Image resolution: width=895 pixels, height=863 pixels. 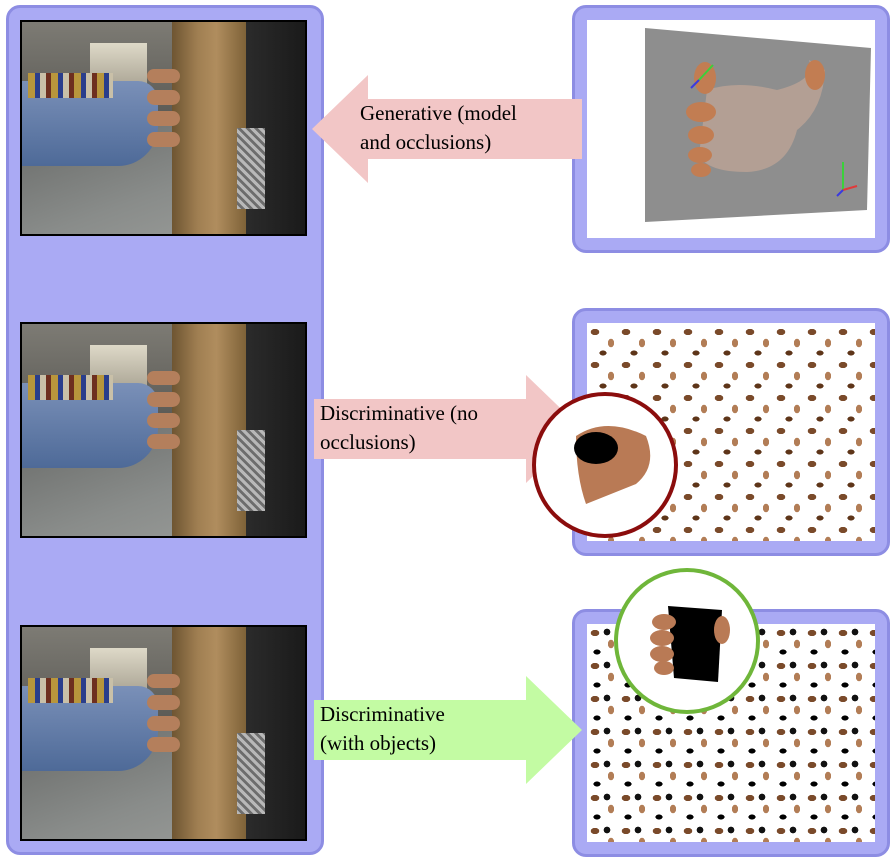 I want to click on input-photo-middle, so click(x=163, y=430).